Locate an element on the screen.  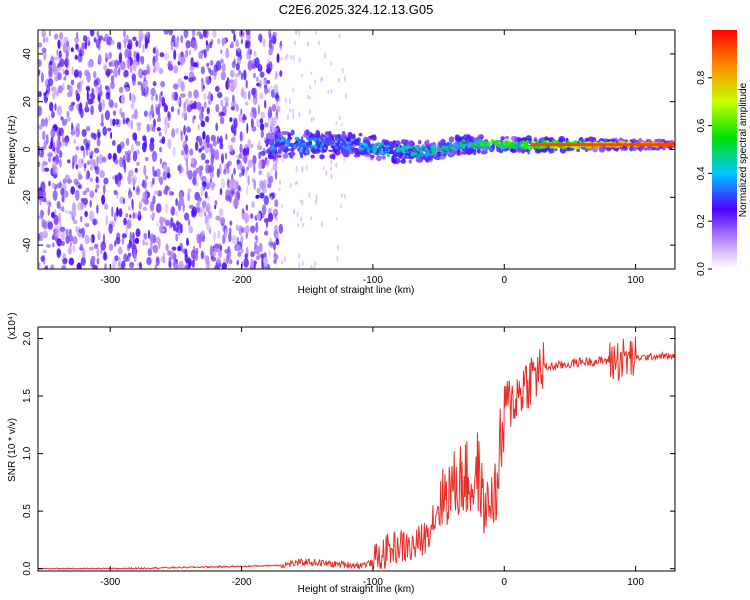
spectrogram-x-tick-label: -300 is located at coordinates (110, 280).